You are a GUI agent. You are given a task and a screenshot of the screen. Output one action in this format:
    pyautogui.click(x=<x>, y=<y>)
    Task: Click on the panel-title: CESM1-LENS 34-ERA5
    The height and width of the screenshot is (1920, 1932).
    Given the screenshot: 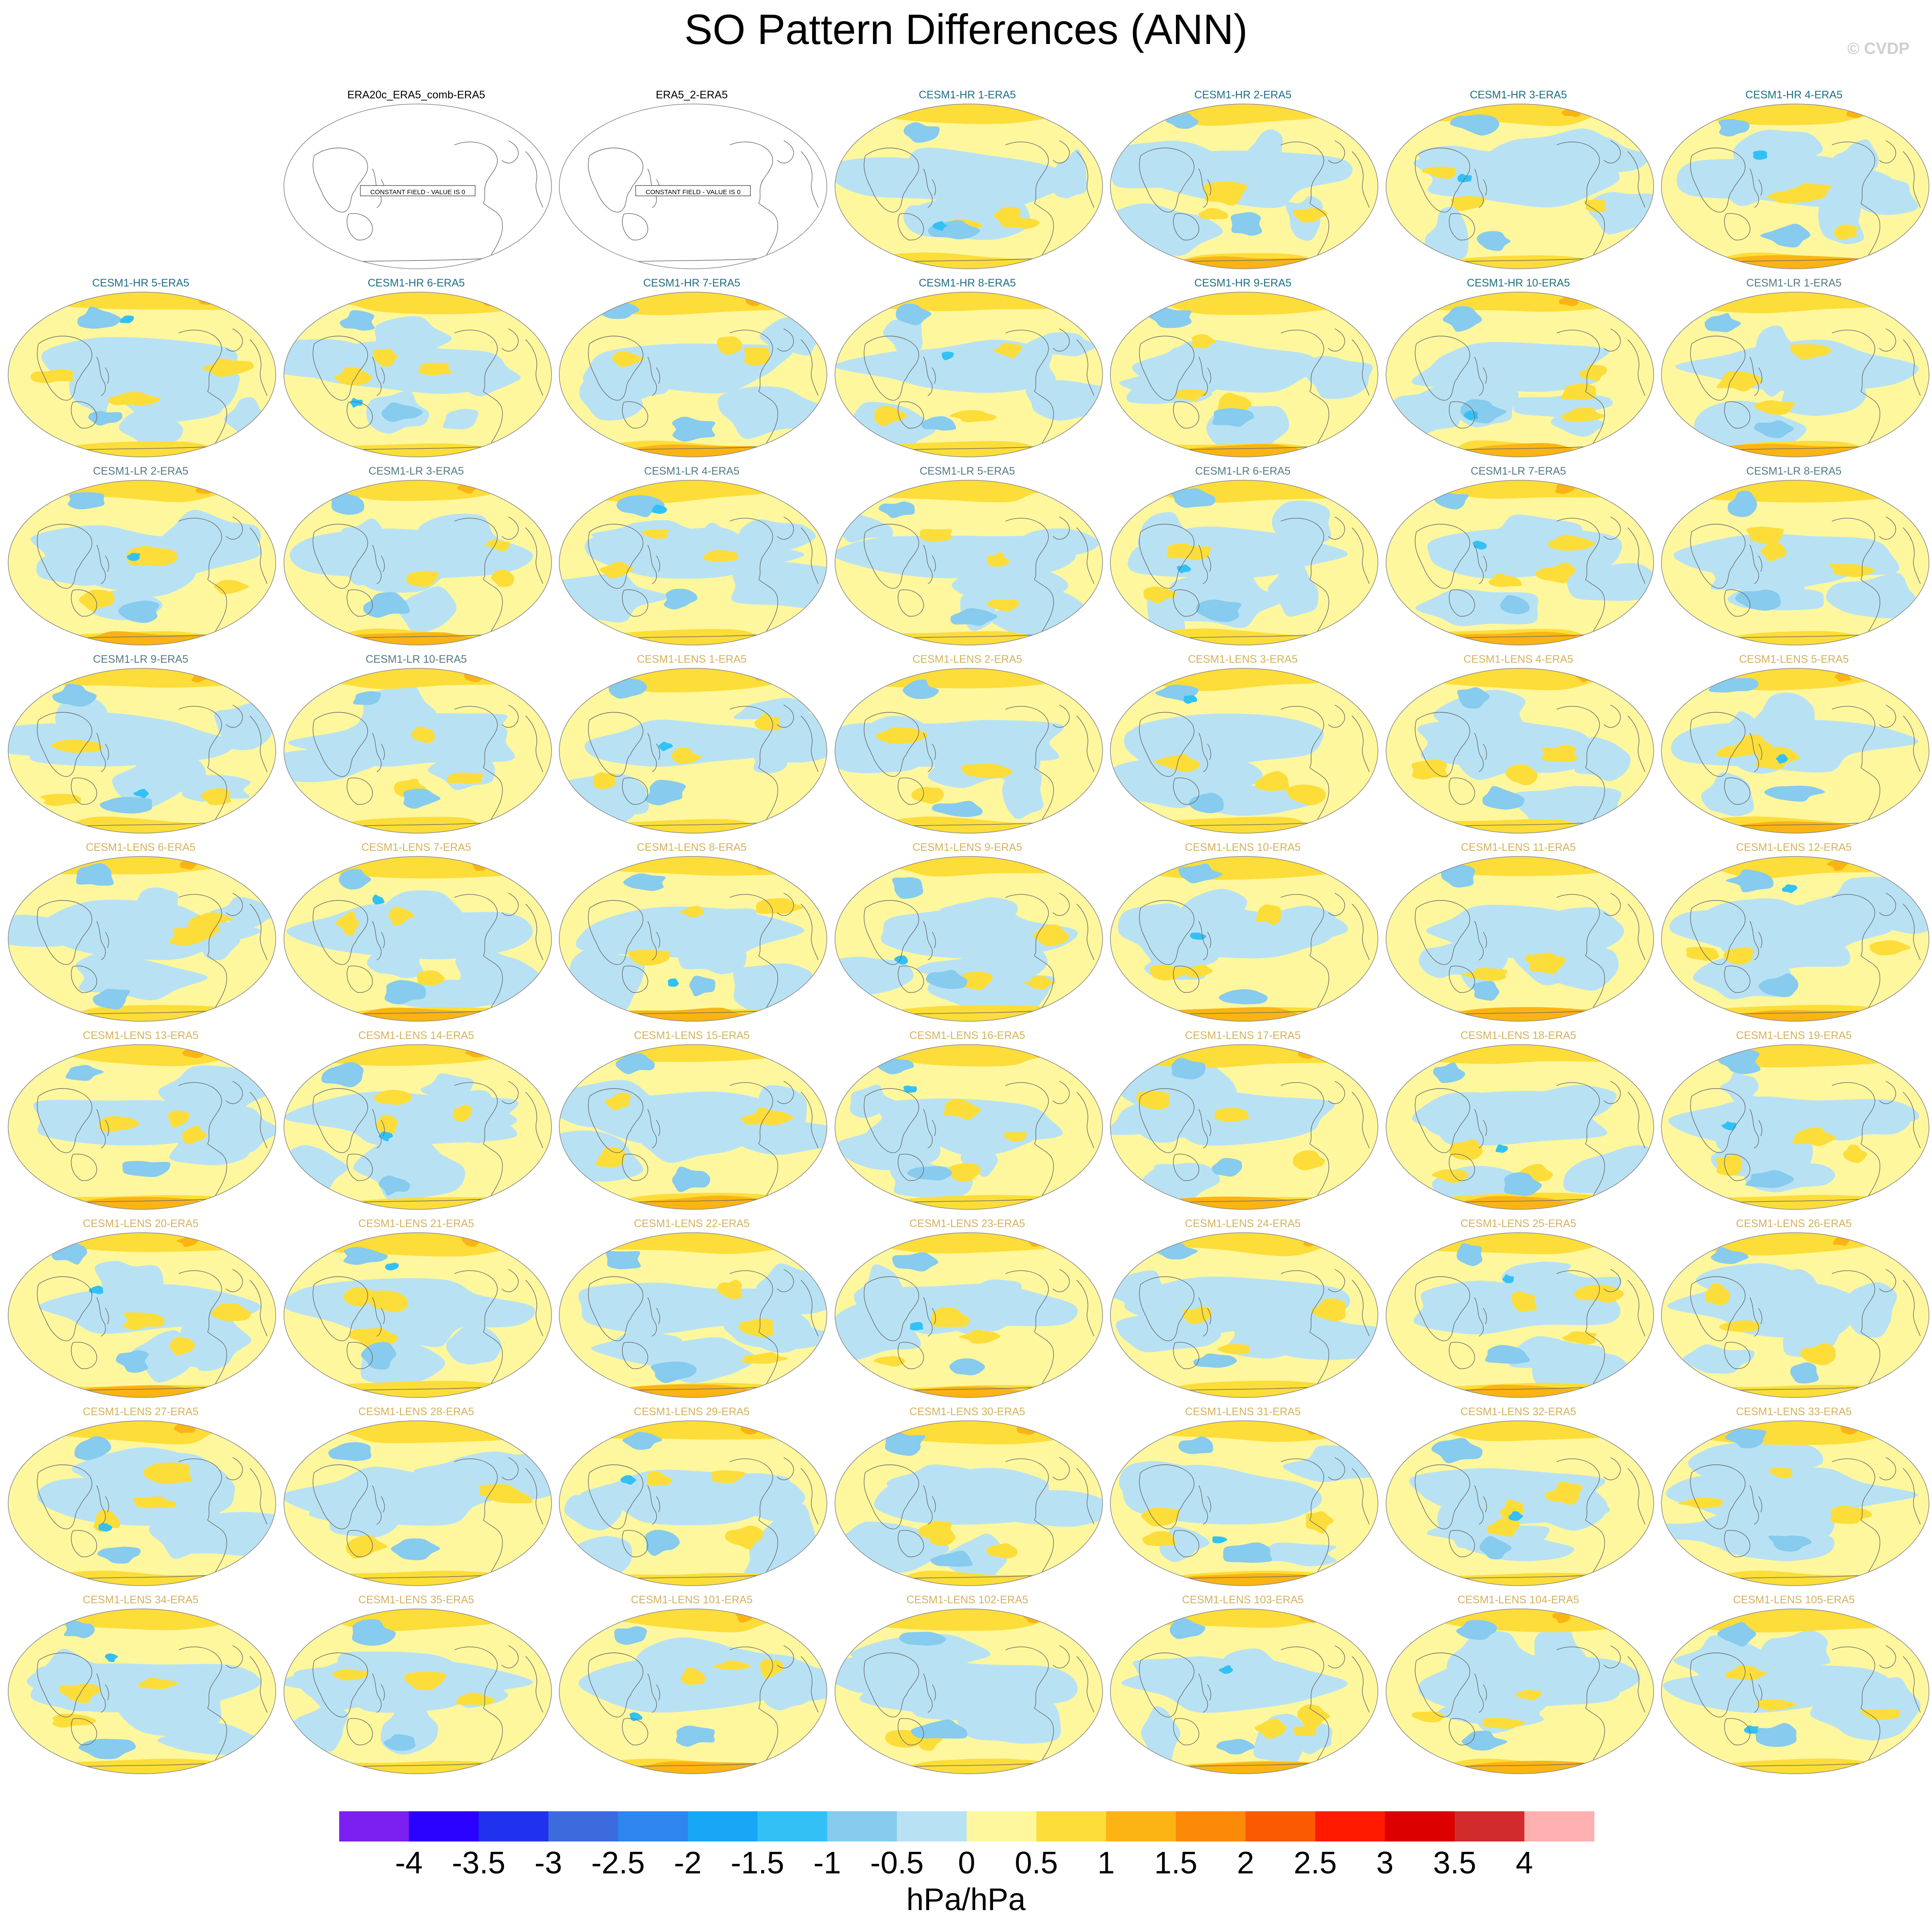 What is the action you would take?
    pyautogui.click(x=140, y=1600)
    